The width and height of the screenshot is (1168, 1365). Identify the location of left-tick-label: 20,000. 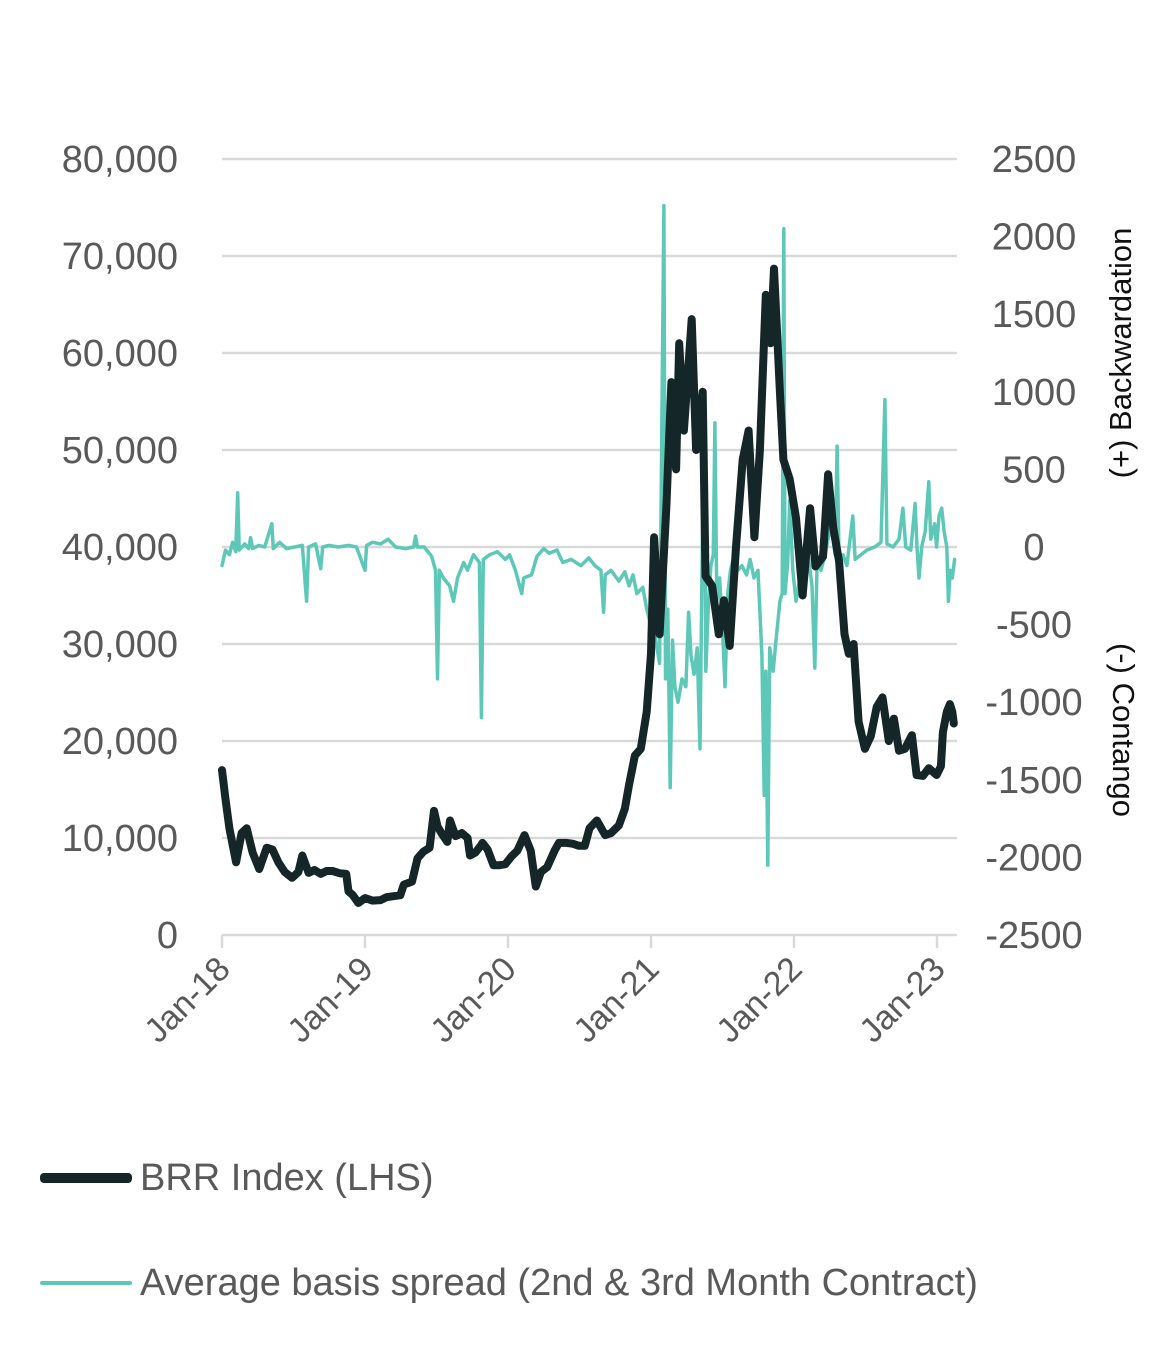
(120, 742).